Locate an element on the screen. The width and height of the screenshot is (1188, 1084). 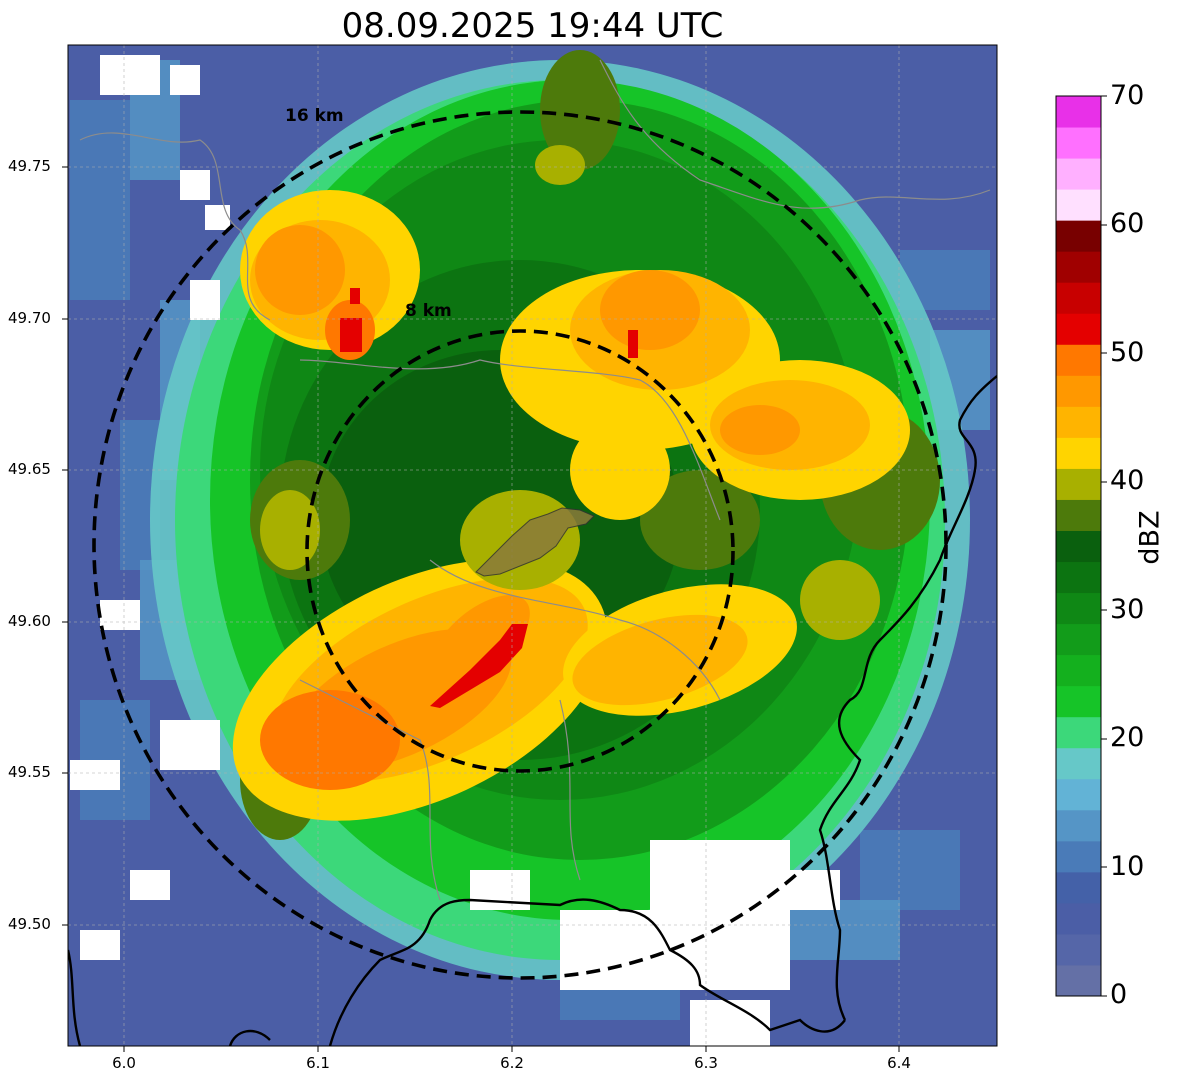
y-tick-label: 49.50 is located at coordinates (29, 924).